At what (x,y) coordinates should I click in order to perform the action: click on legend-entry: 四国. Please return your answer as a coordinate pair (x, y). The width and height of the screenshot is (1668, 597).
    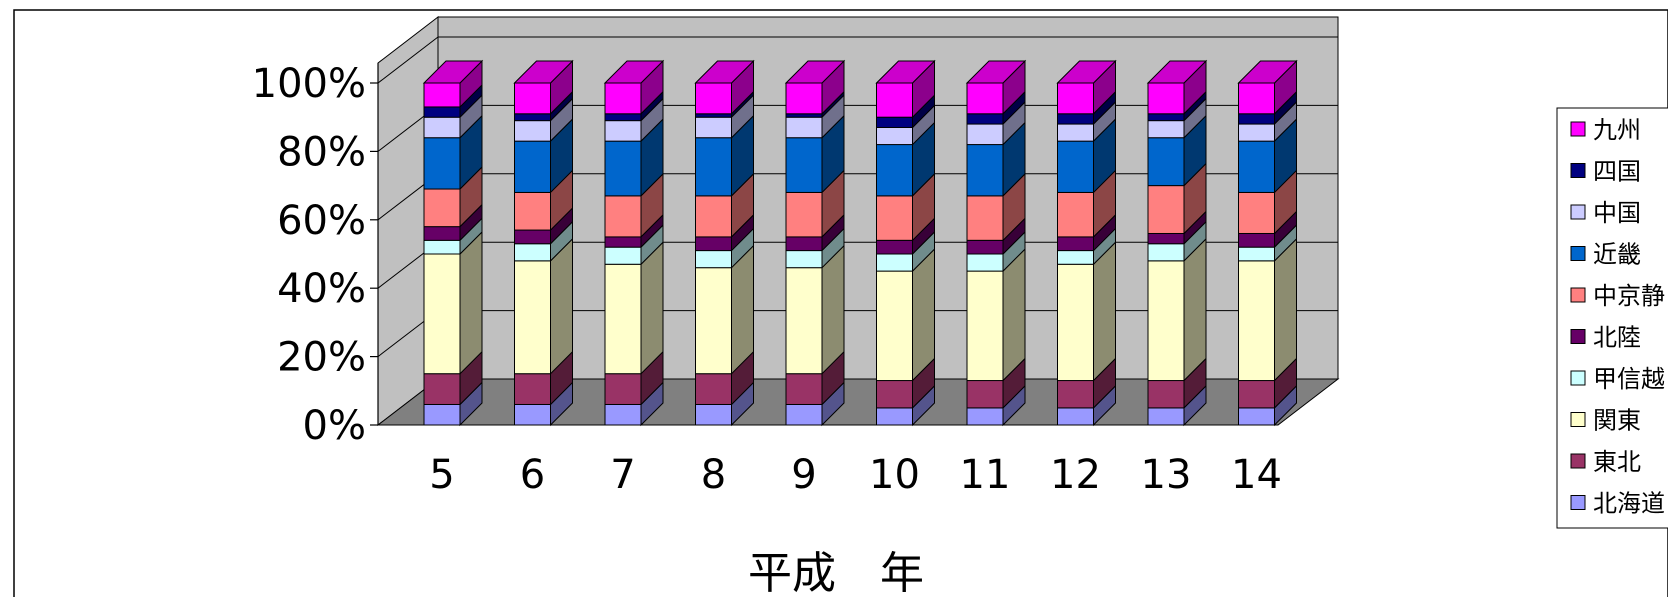
    Looking at the image, I should click on (1617, 172).